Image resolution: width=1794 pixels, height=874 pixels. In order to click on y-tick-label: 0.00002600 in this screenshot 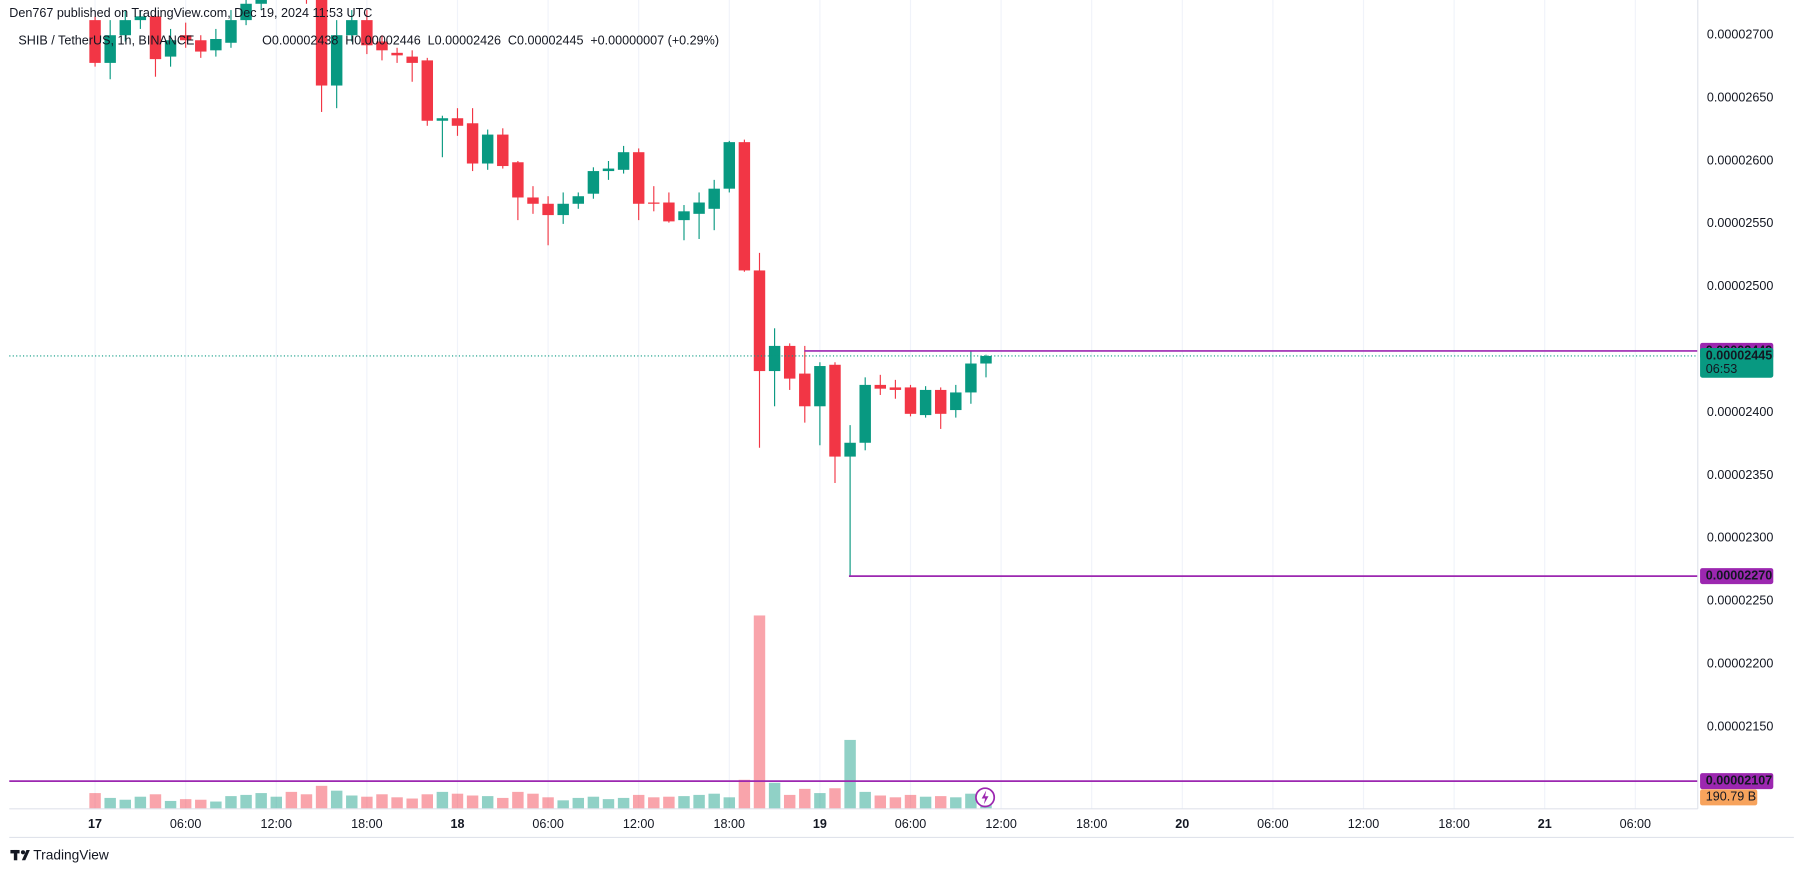, I will do `click(1740, 160)`.